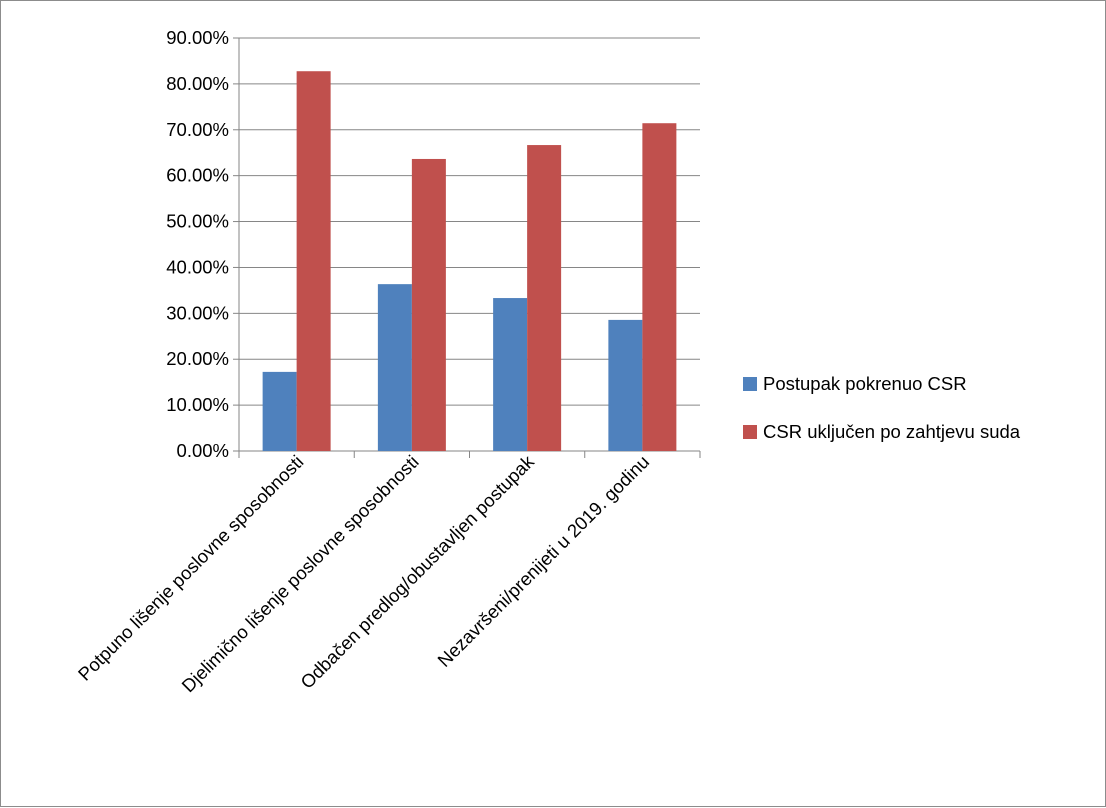 Image resolution: width=1106 pixels, height=808 pixels. I want to click on y-tick-label: 70.00%, so click(197, 129).